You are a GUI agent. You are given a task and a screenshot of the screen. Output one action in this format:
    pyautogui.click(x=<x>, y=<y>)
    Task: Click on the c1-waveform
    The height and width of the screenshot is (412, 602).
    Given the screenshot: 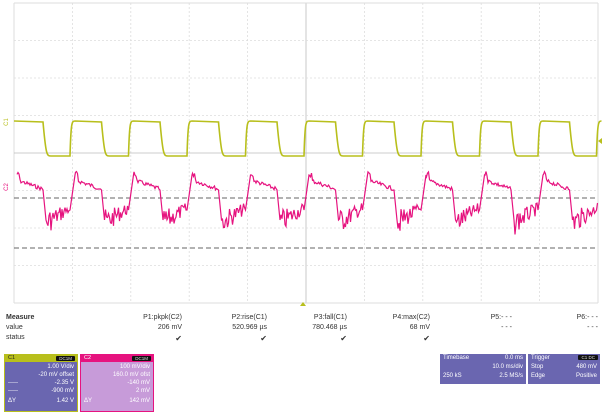 What is the action you would take?
    pyautogui.click(x=307, y=138)
    